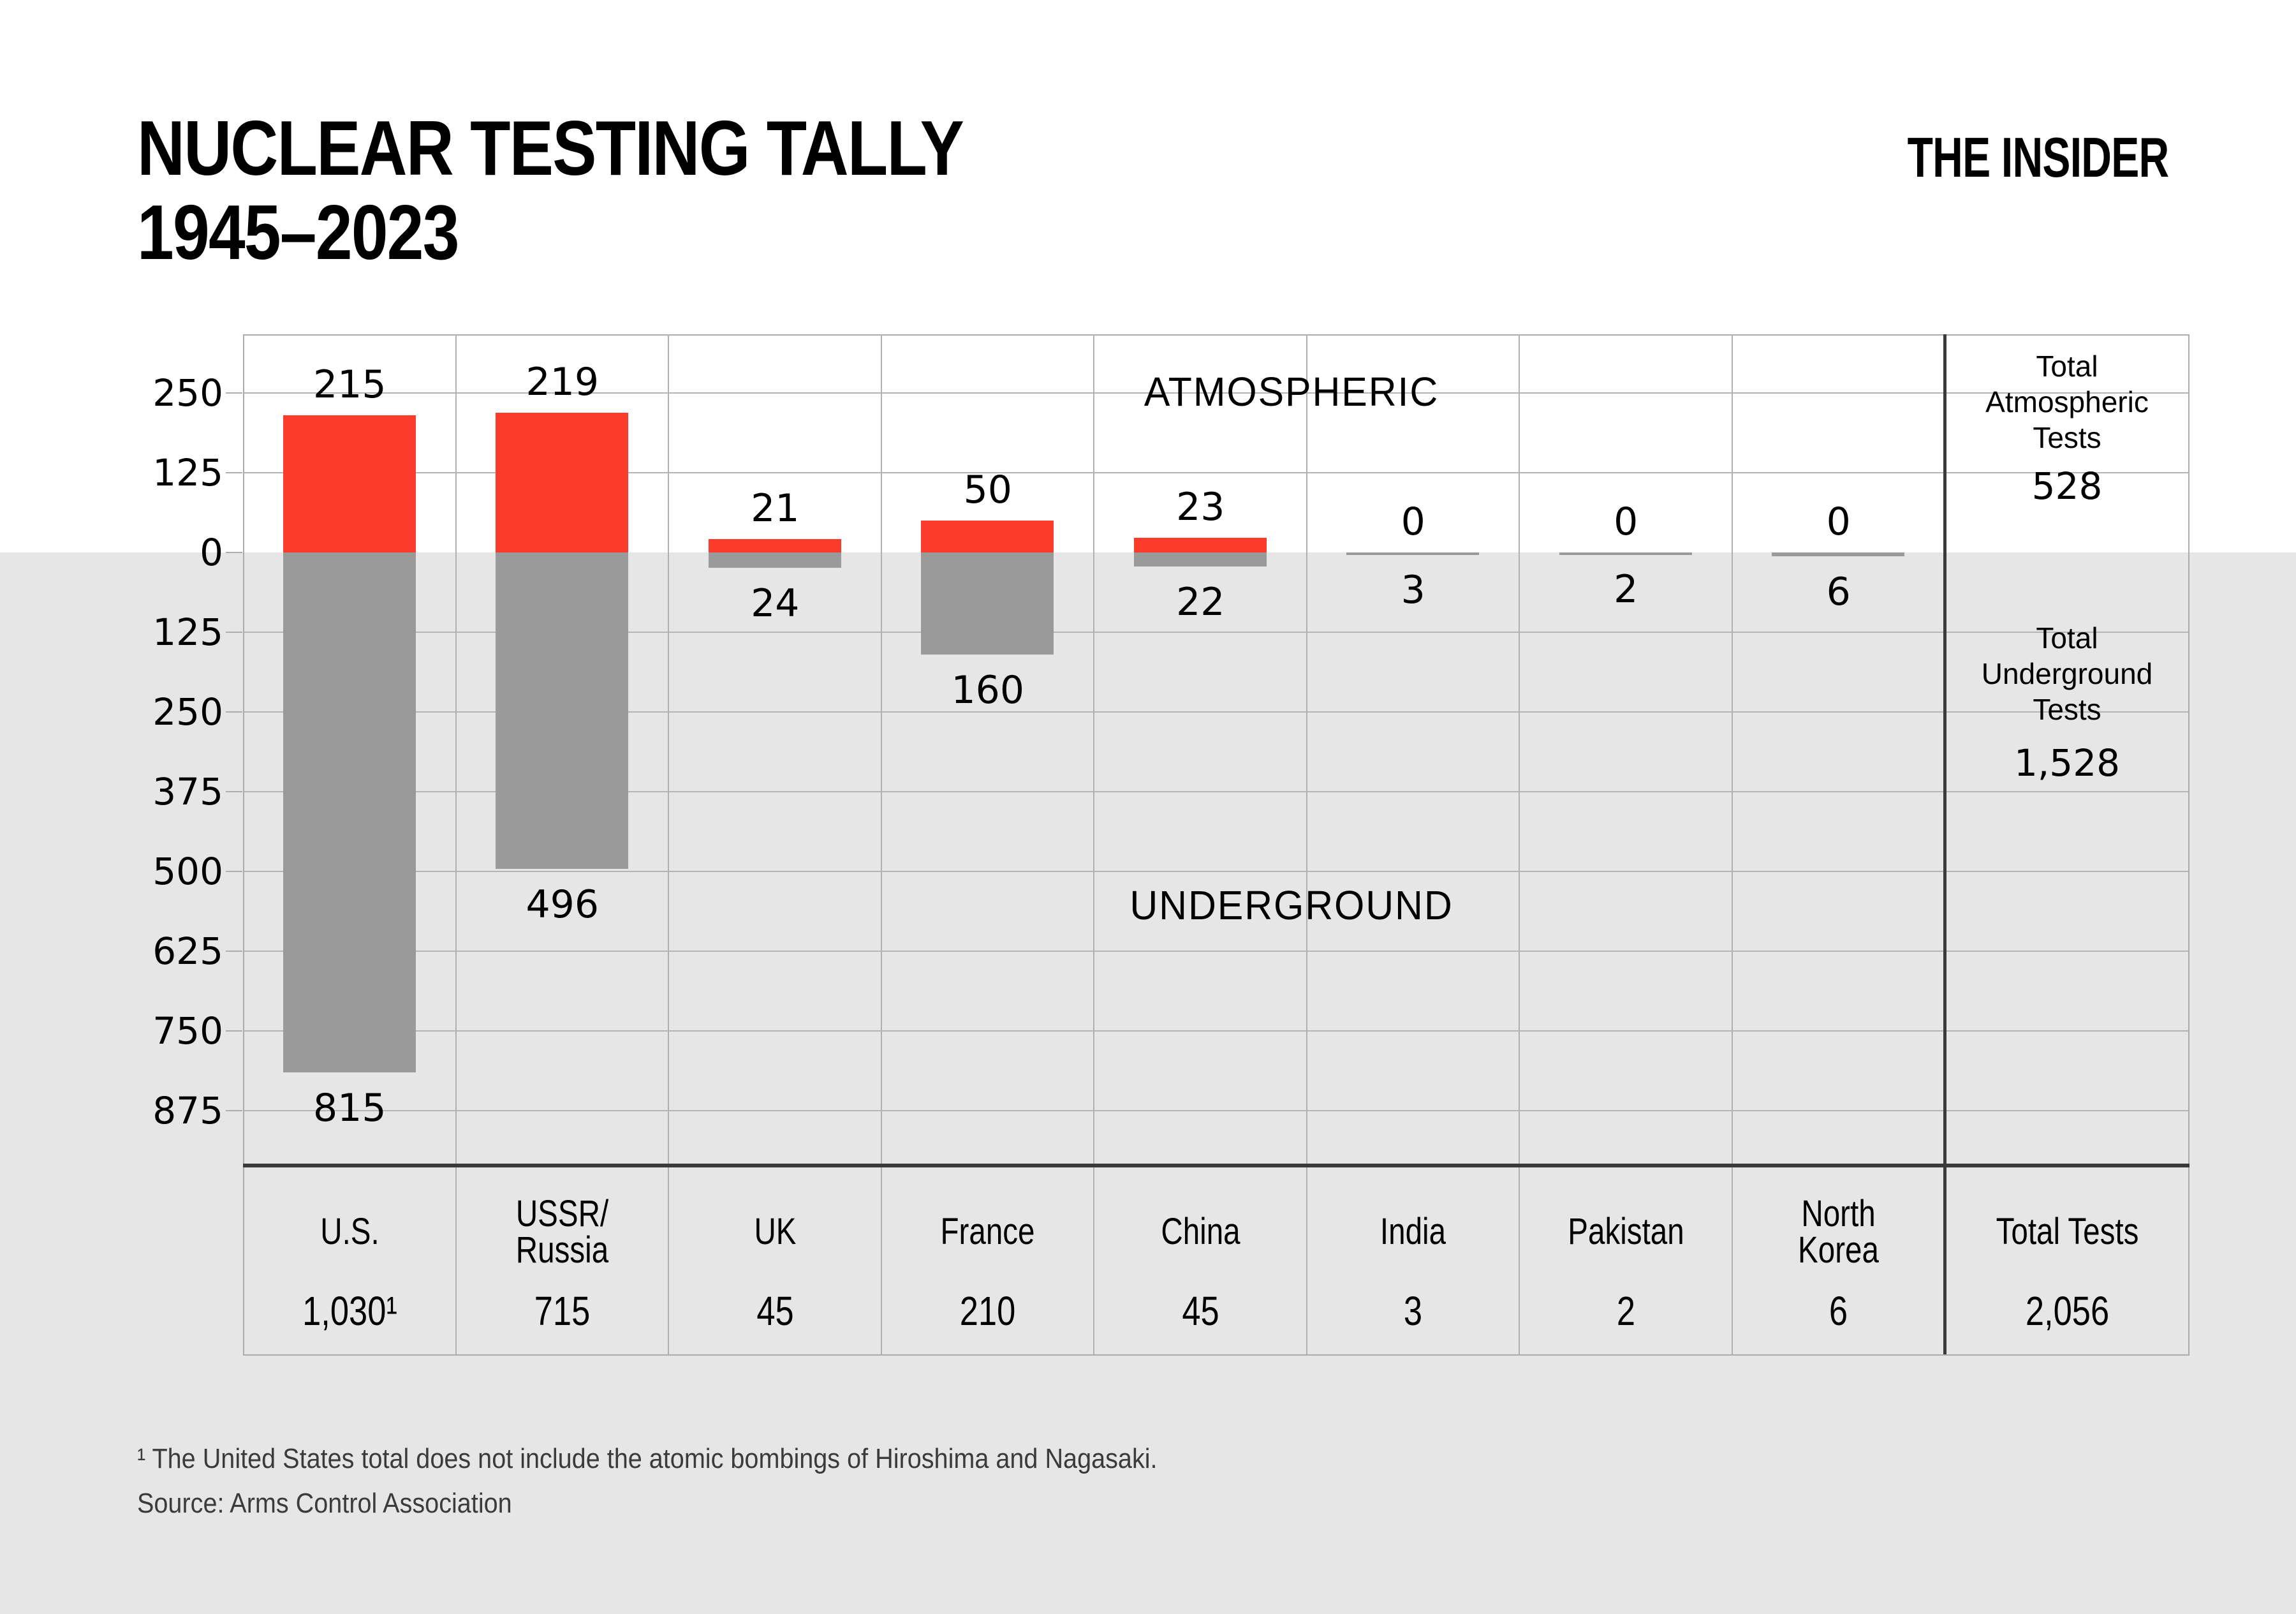 The width and height of the screenshot is (2296, 1614). I want to click on totals-column-divider, so click(1945, 844).